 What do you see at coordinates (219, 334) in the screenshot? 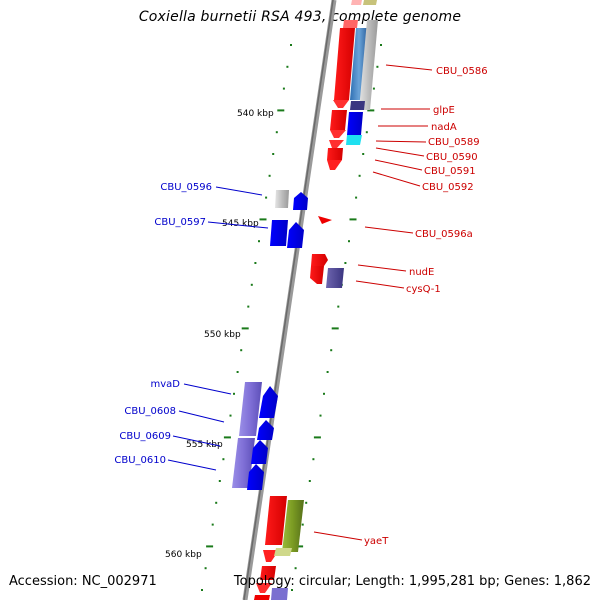
I see `scale-labels: 540 kbp 545 kbp 550 kbp 555 kbp 560 kbp` at bounding box center [219, 334].